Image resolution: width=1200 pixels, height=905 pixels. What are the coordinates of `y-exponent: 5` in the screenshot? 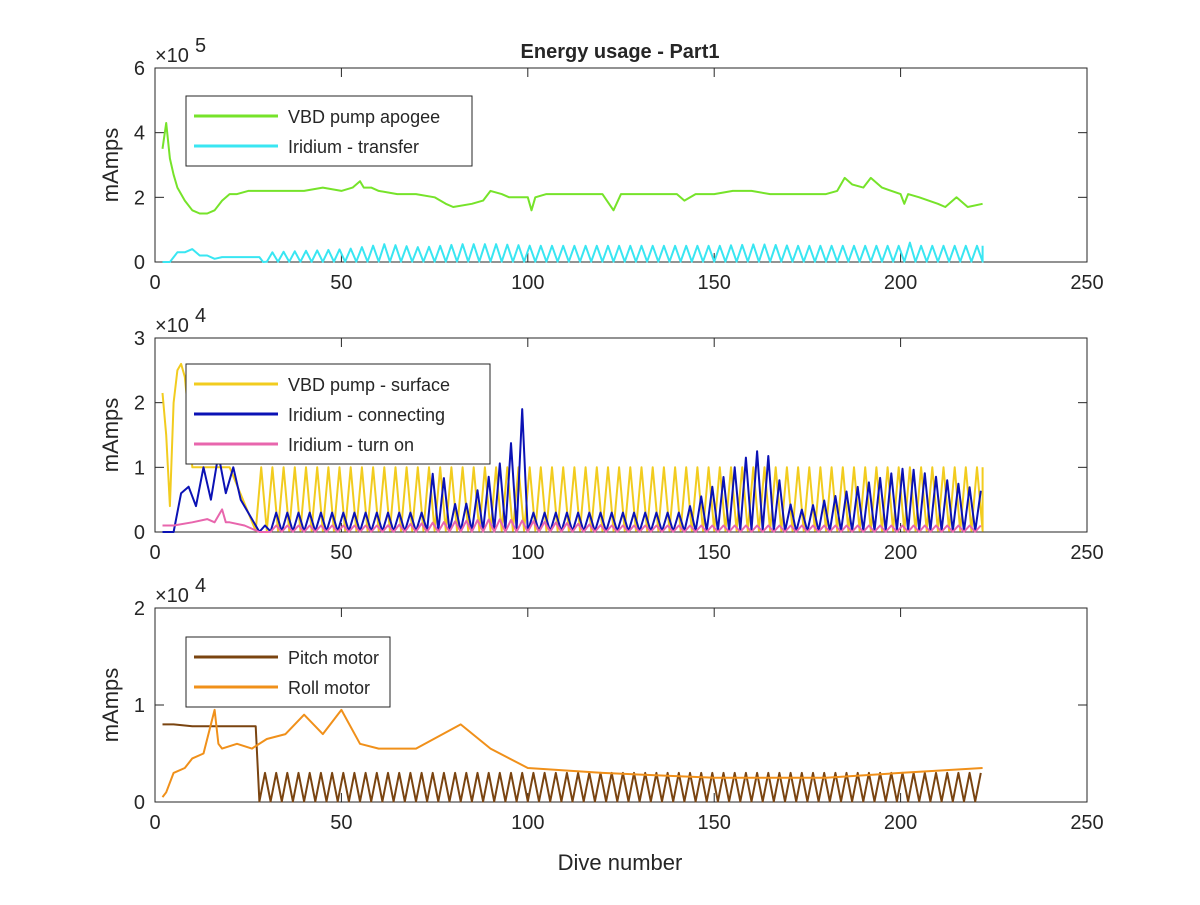 It's located at (200, 46).